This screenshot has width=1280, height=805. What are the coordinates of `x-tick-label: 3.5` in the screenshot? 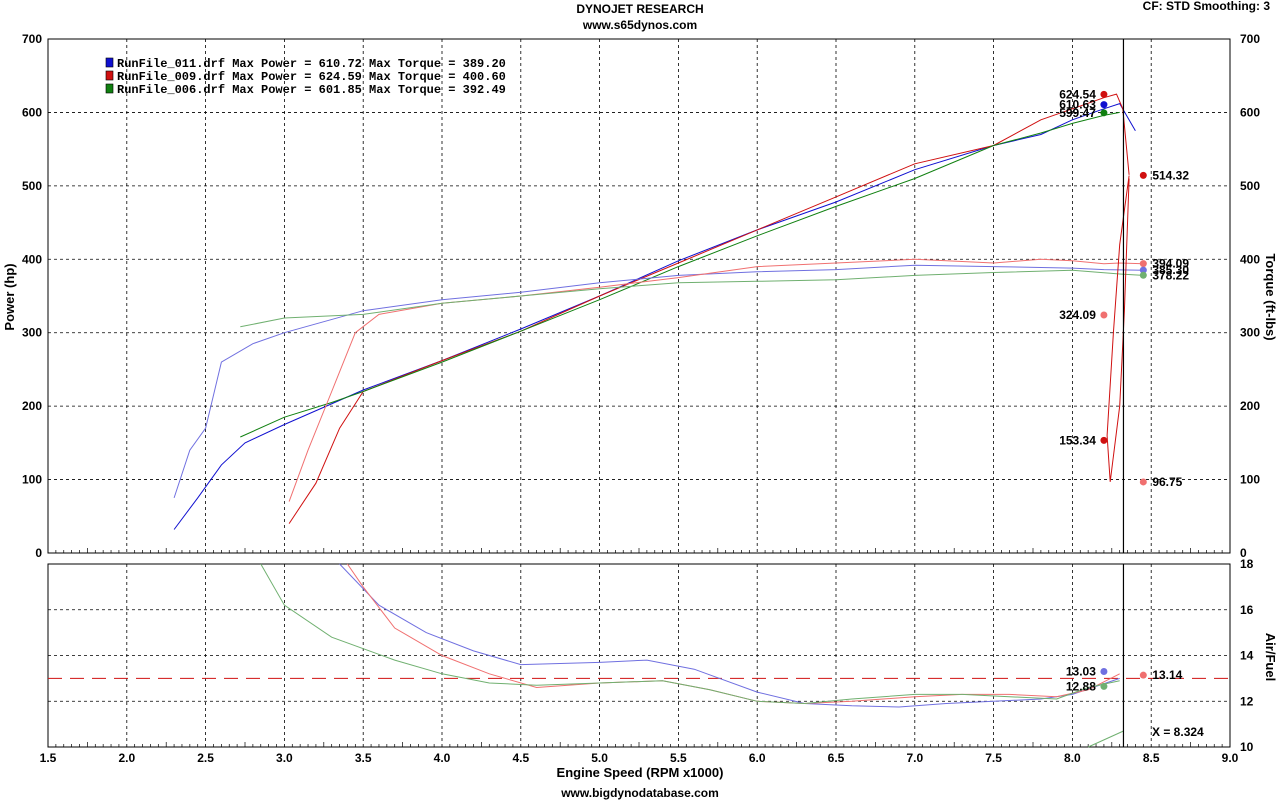 It's located at (363, 758).